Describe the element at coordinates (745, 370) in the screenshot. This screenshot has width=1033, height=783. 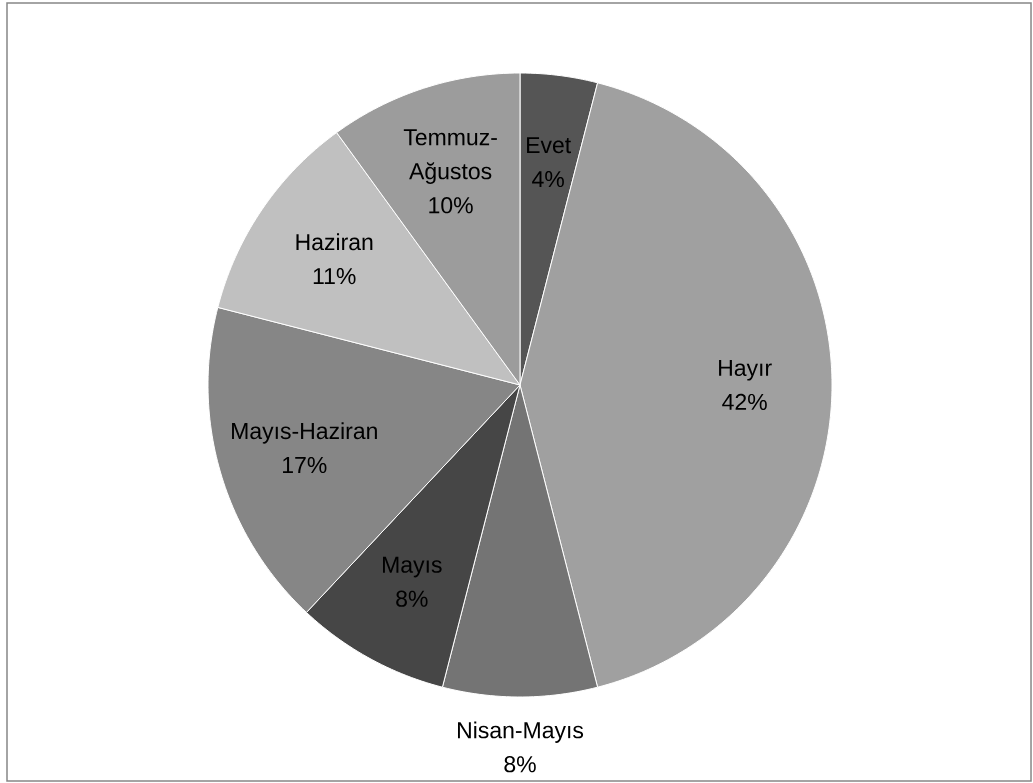
I see `slice-label: Hayır` at that location.